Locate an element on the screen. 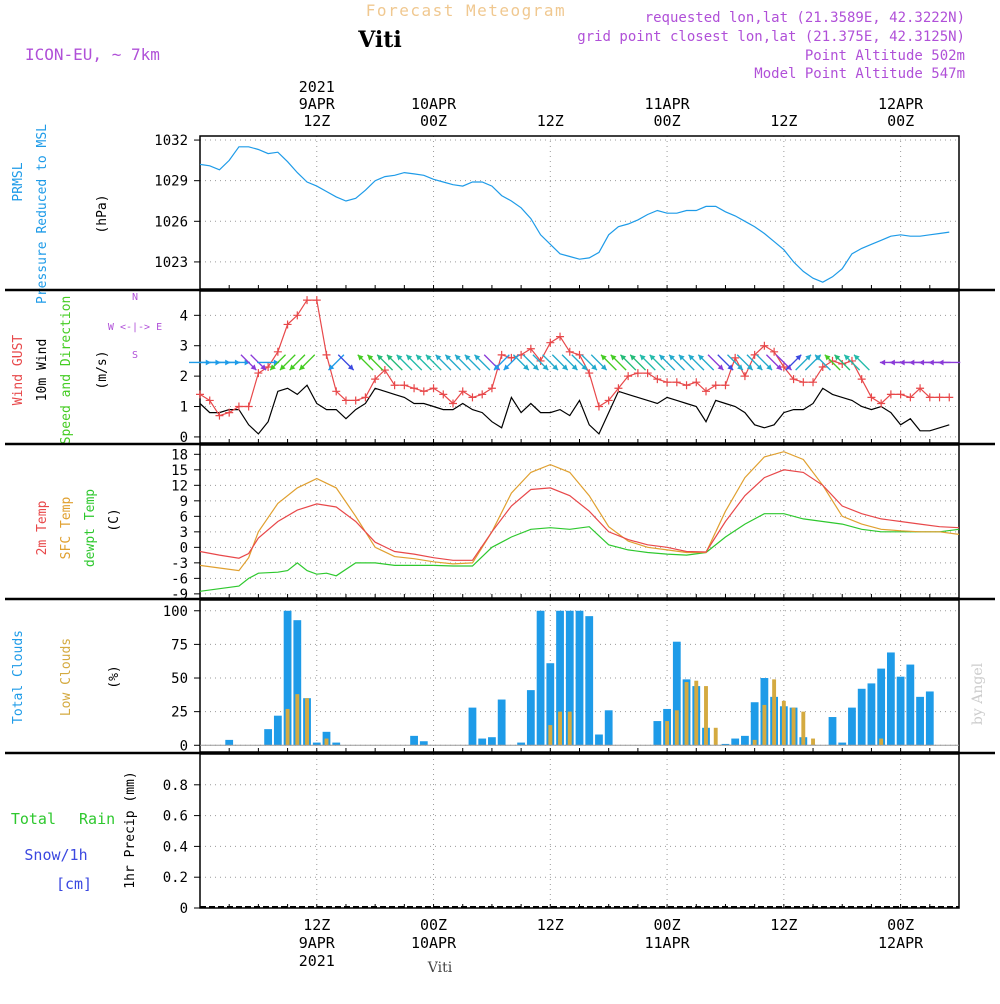 The image size is (1000, 1004). time-label: 2021 is located at coordinates (317, 961).